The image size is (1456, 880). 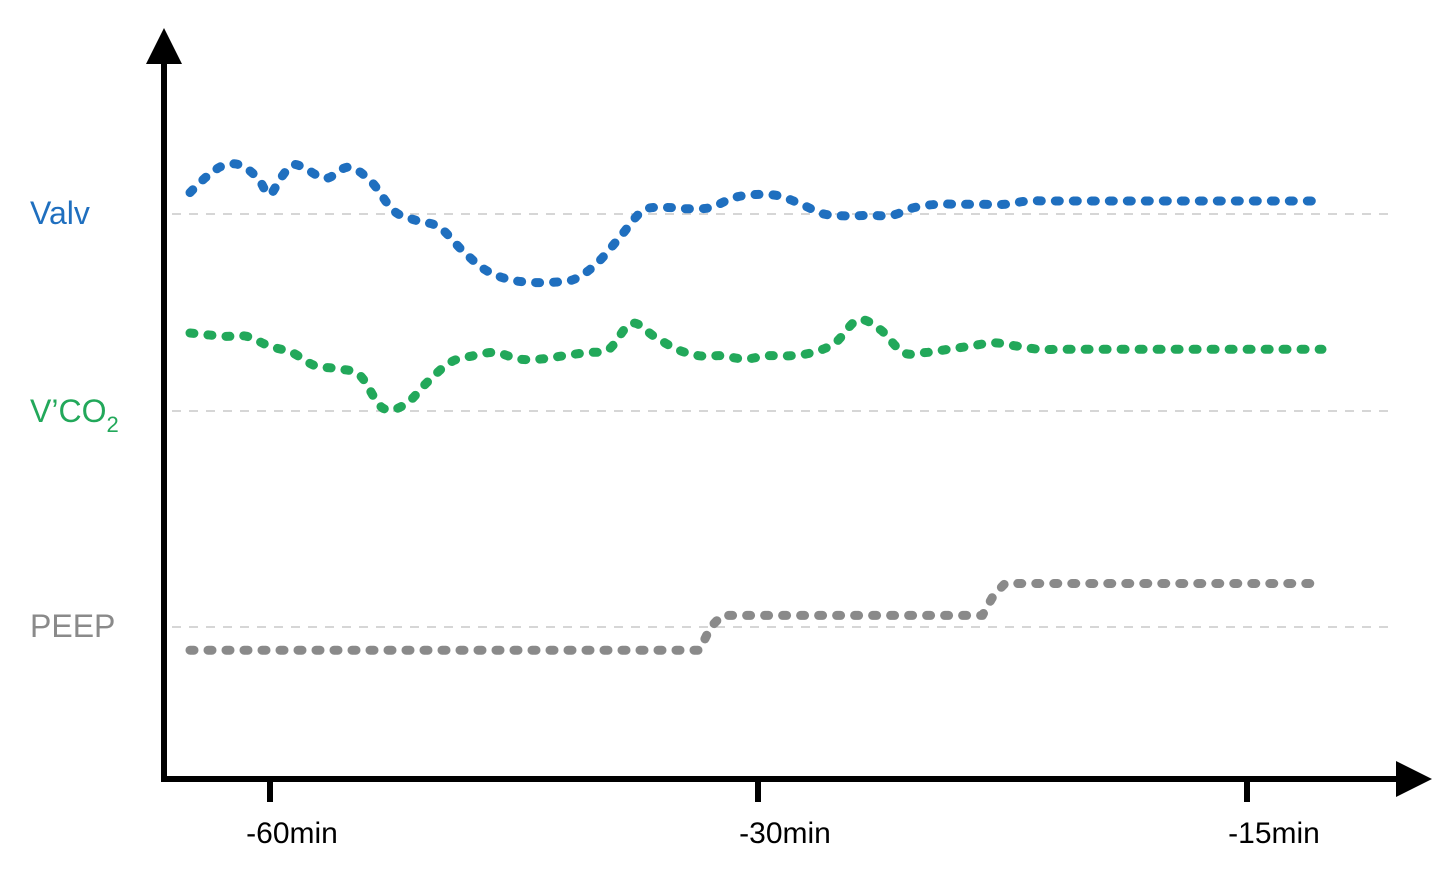 I want to click on series-labels: Valv V’CO2 PEEP, so click(x=74, y=419).